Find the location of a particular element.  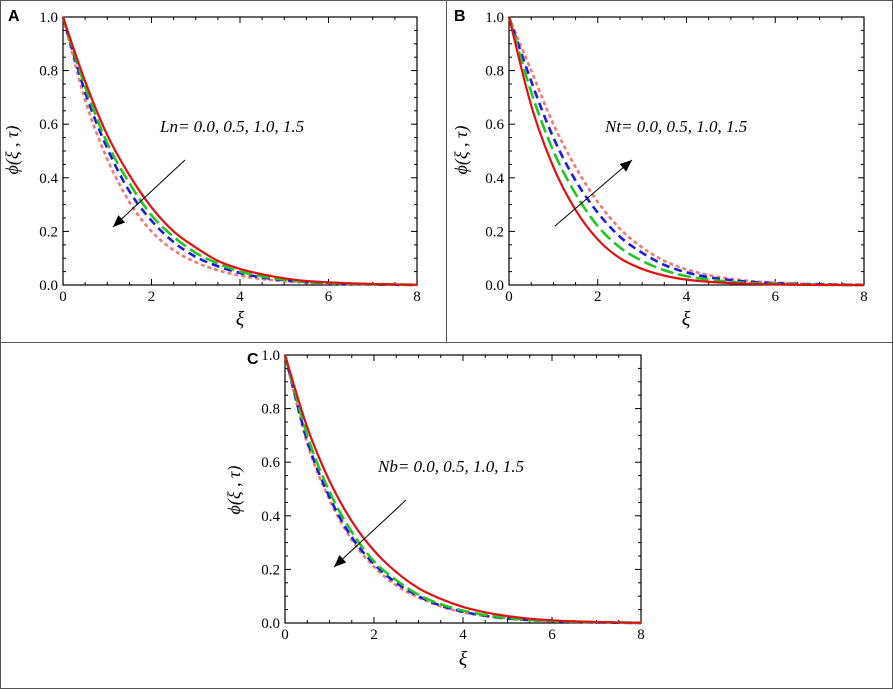

panel-label-c: C is located at coordinates (253, 359).